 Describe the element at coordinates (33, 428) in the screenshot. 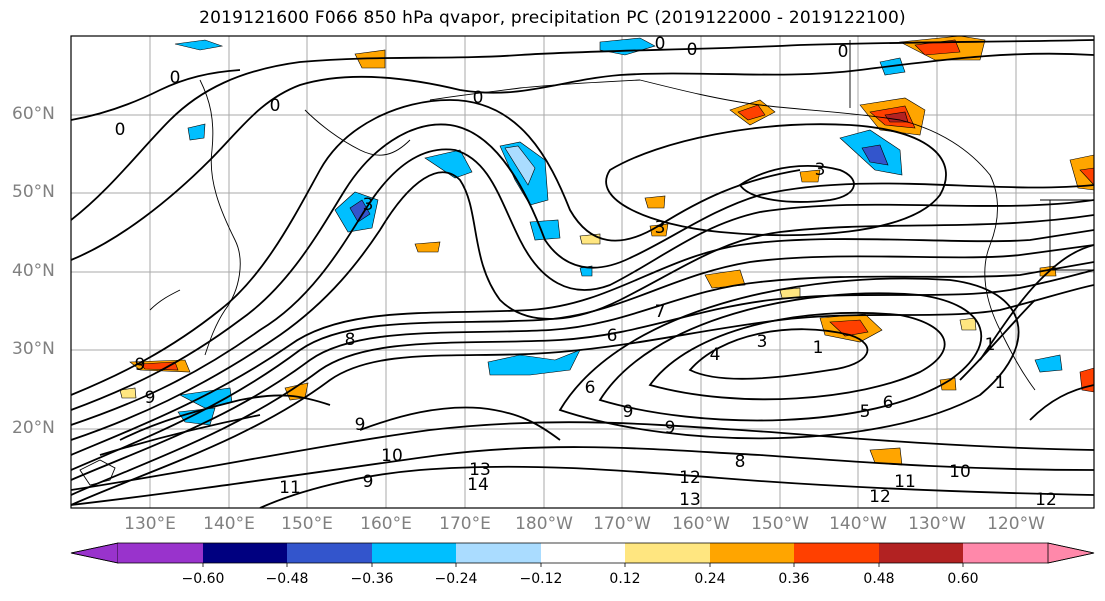

I see `lat-label-20n: 20°N` at that location.